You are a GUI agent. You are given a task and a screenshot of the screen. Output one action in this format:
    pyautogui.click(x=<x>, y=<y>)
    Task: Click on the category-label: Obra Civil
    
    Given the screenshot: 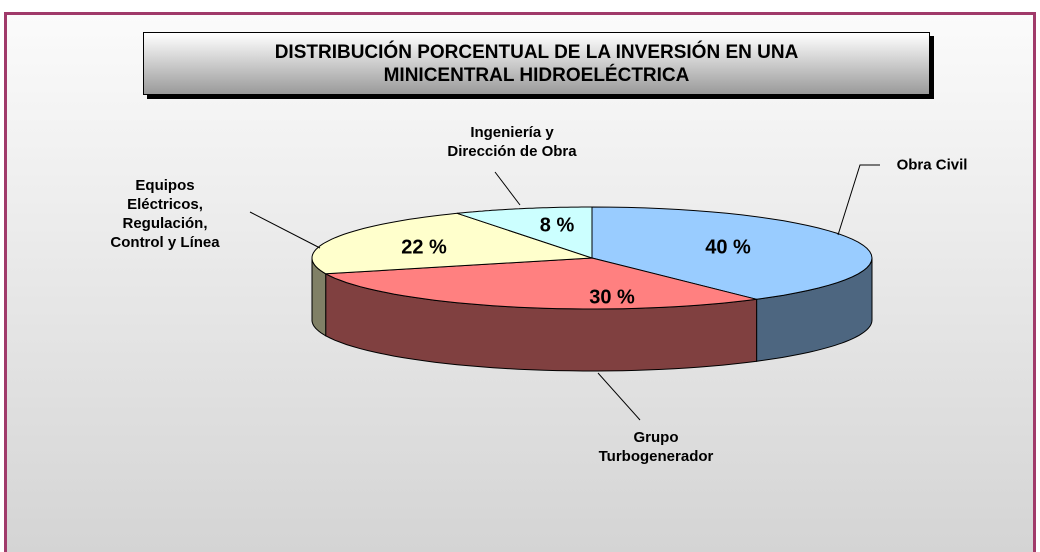 What is the action you would take?
    pyautogui.click(x=932, y=165)
    